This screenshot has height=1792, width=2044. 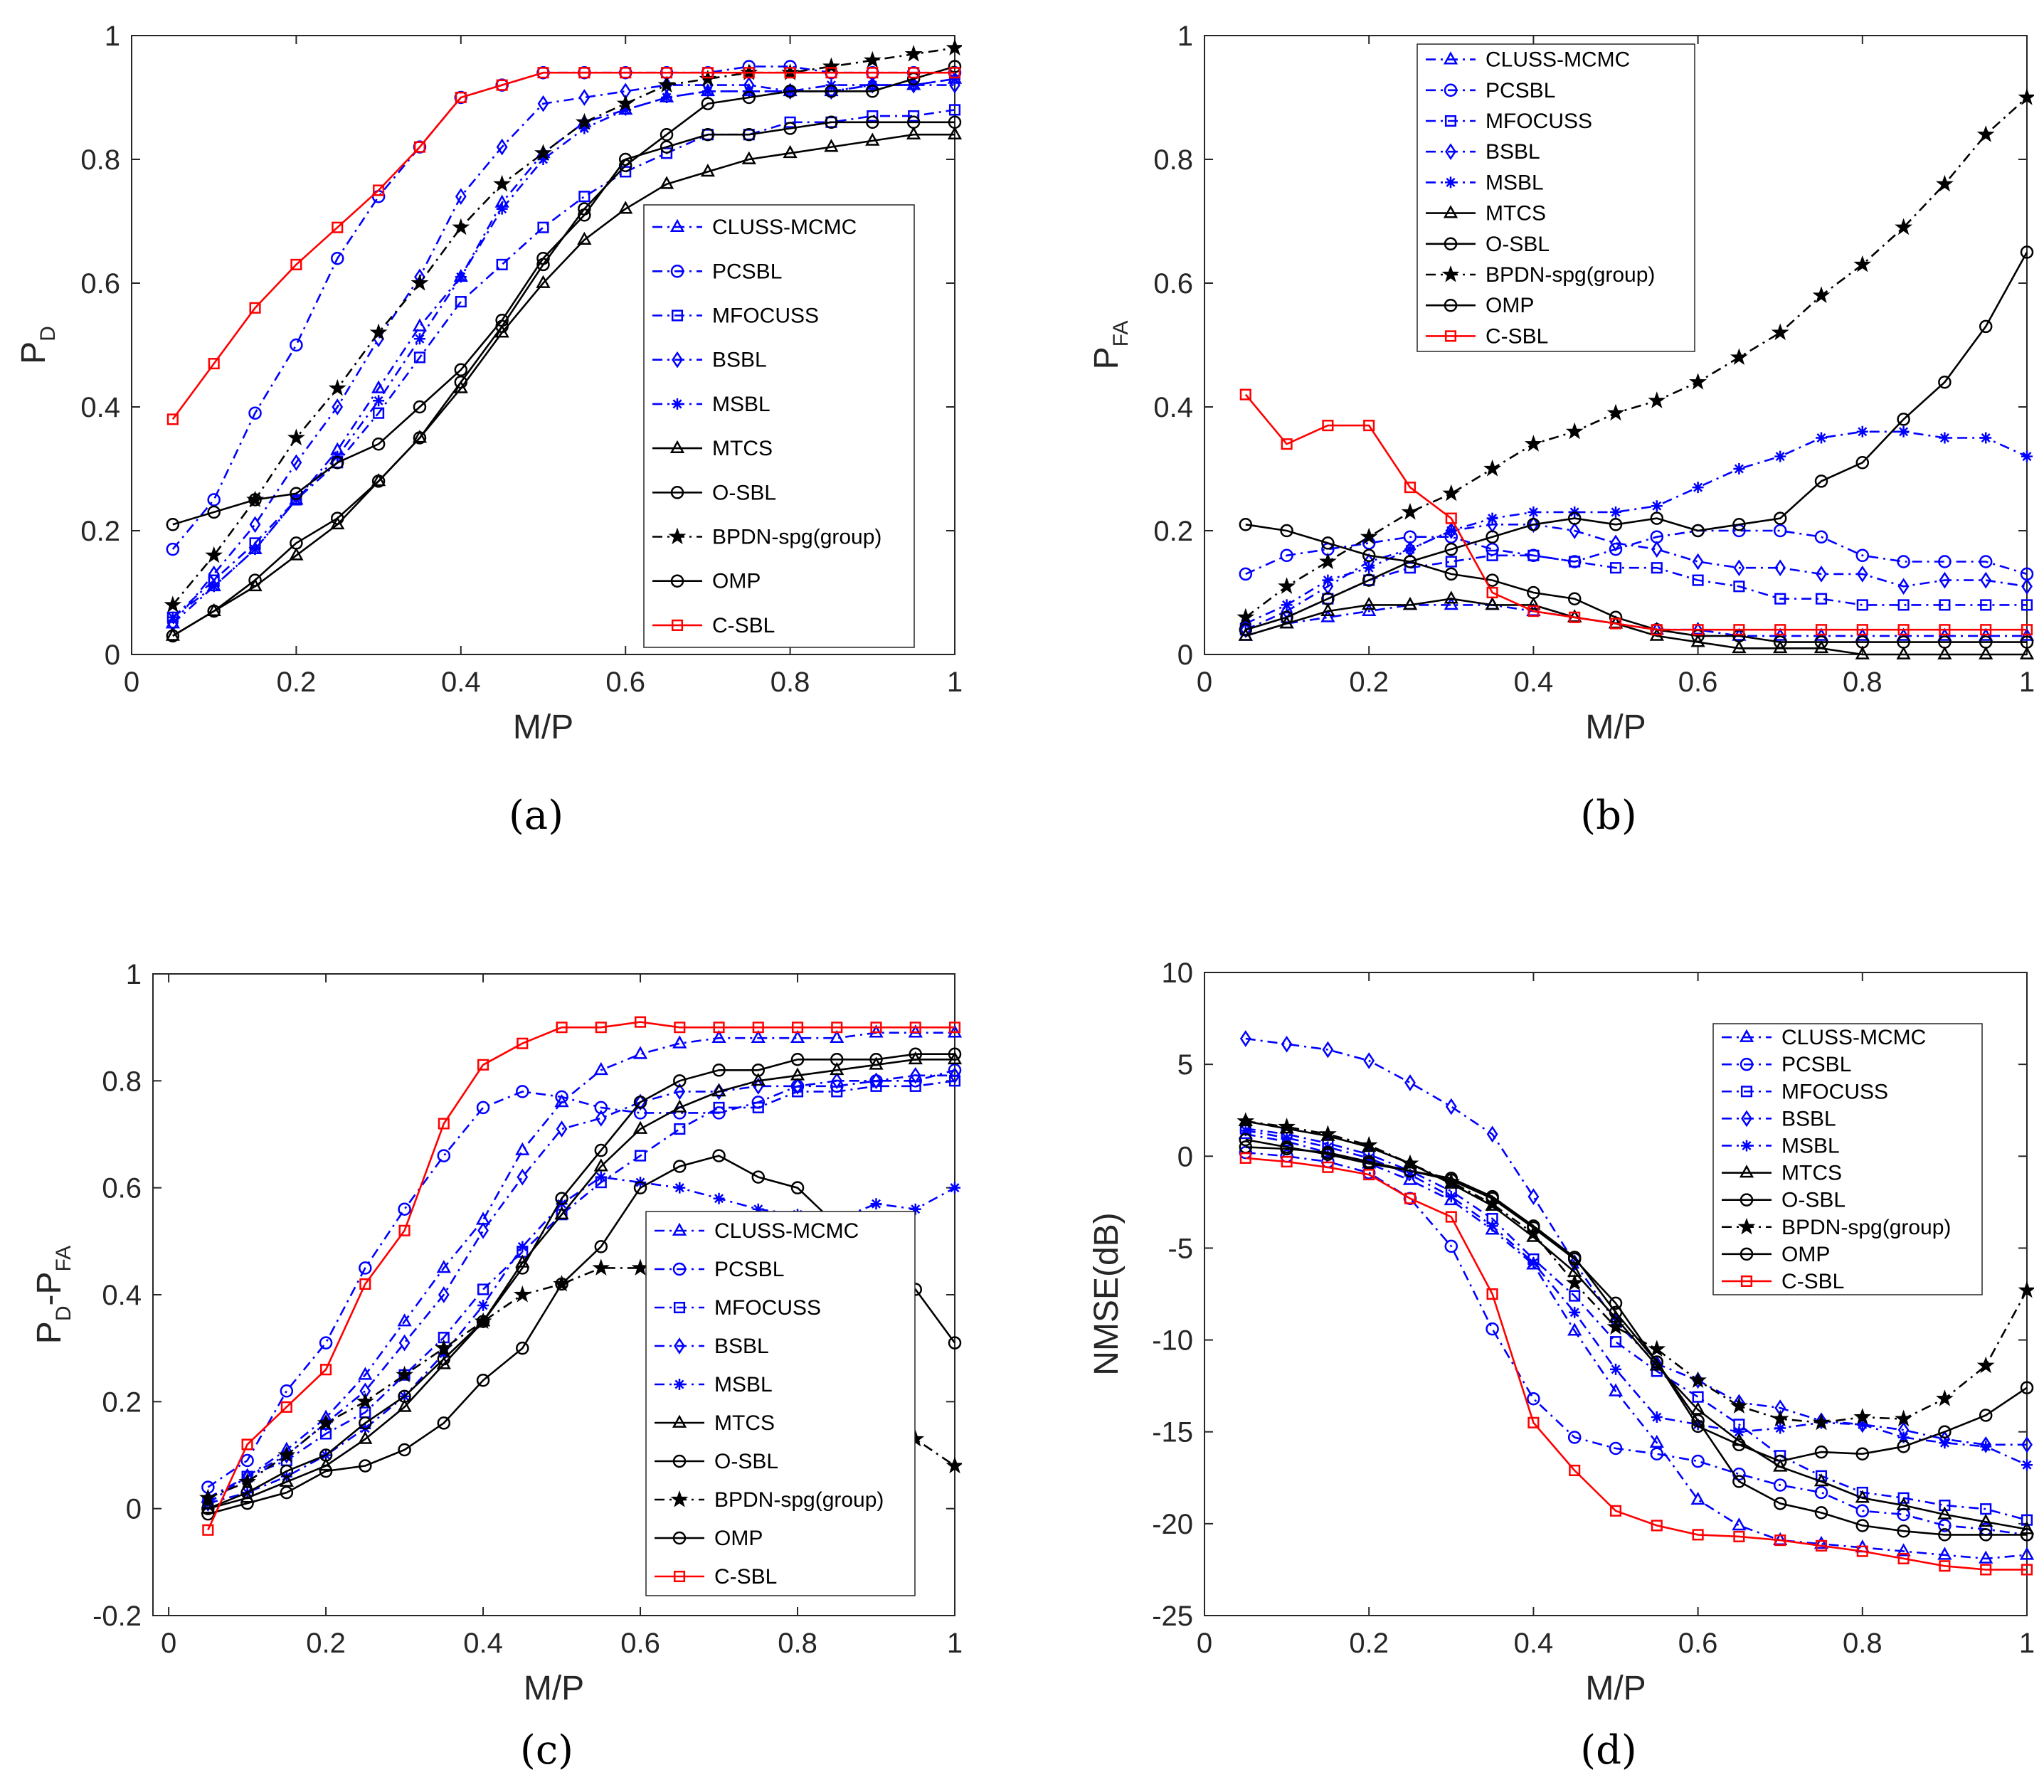 I want to click on x-tick-label: 1, so click(x=955, y=682).